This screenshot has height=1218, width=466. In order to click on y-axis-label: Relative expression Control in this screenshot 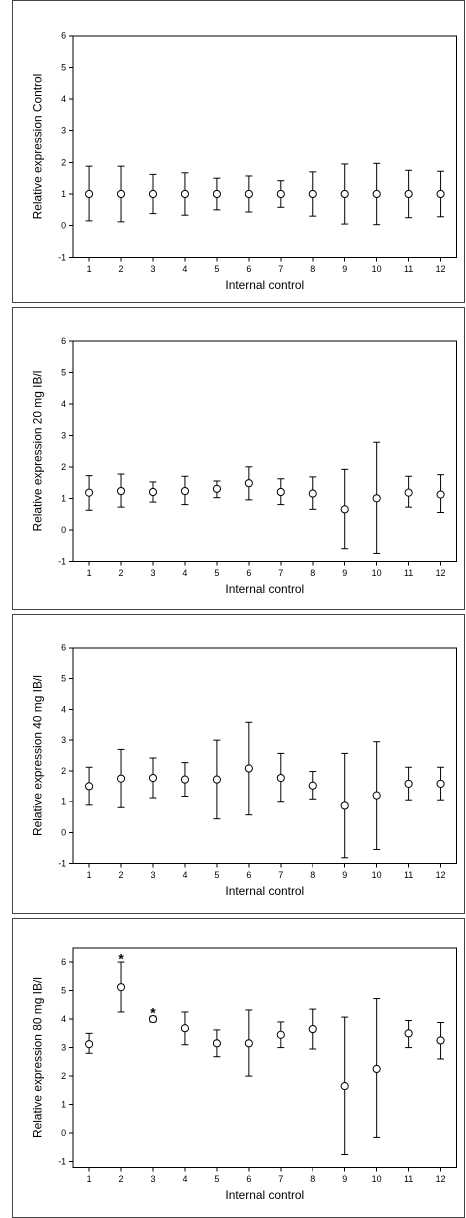, I will do `click(37, 147)`.